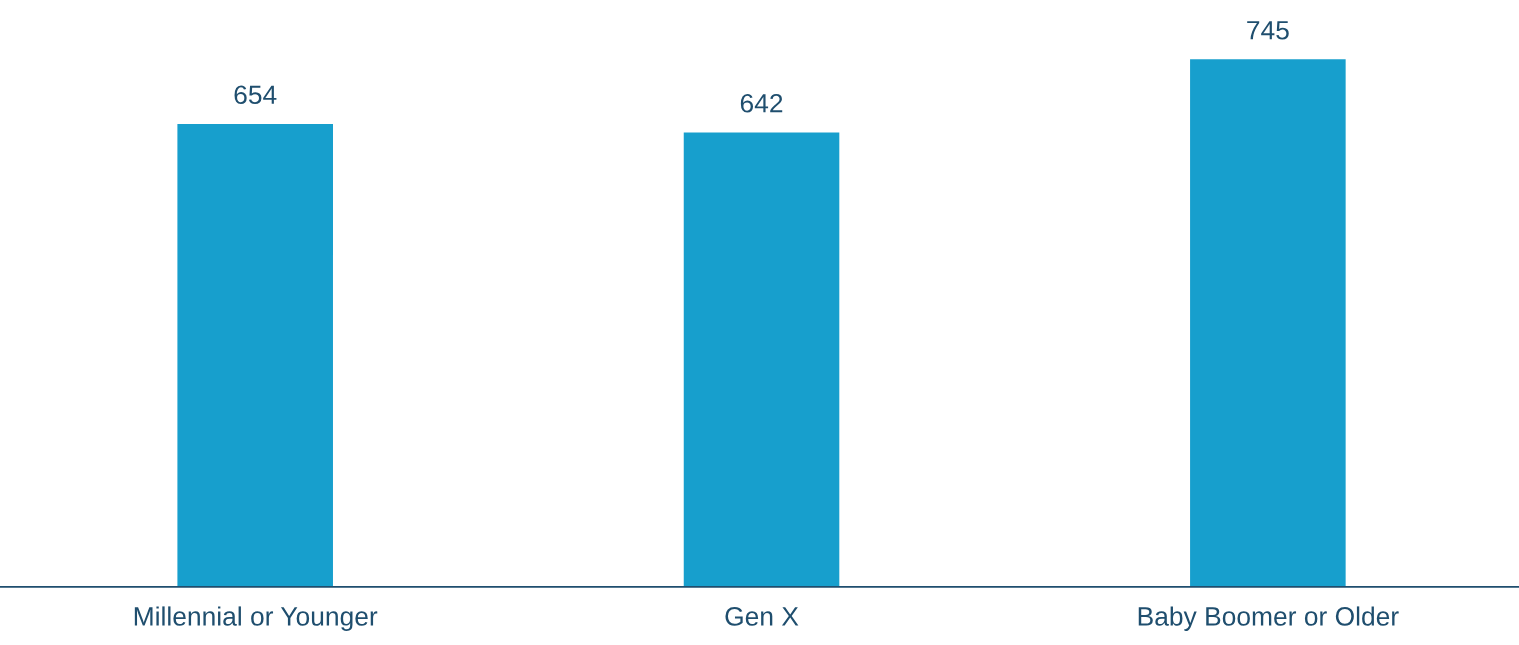 The height and width of the screenshot is (645, 1519). Describe the element at coordinates (256, 618) in the screenshot. I see `x-tick-label: Millennial or Younger` at that location.